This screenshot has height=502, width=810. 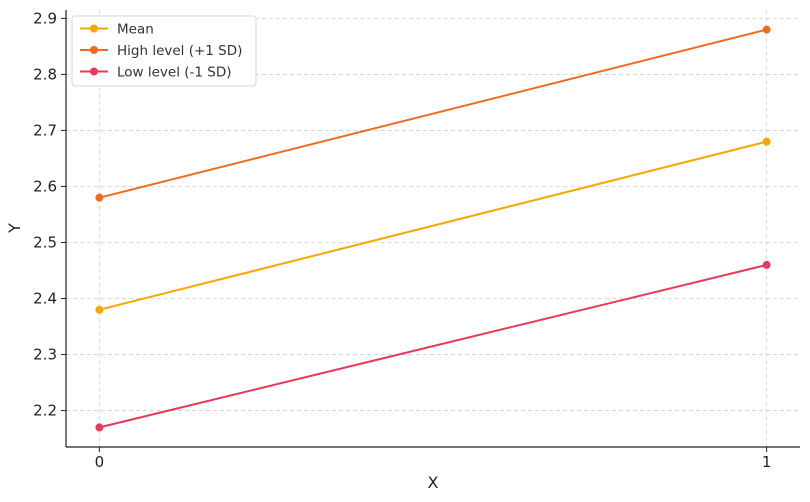 I want to click on y-tick-label: 2.3, so click(x=45, y=355).